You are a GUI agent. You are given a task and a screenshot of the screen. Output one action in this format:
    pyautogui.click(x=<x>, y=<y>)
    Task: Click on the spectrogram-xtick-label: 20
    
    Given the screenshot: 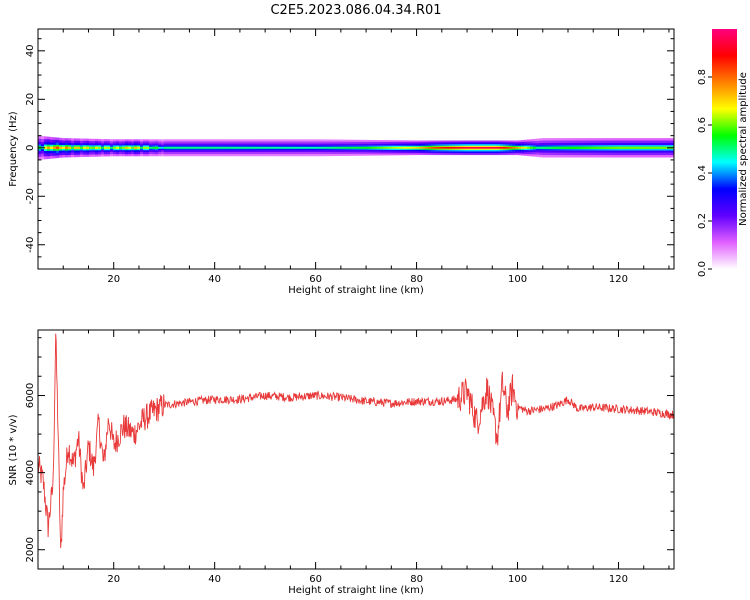 What is the action you would take?
    pyautogui.click(x=113, y=279)
    